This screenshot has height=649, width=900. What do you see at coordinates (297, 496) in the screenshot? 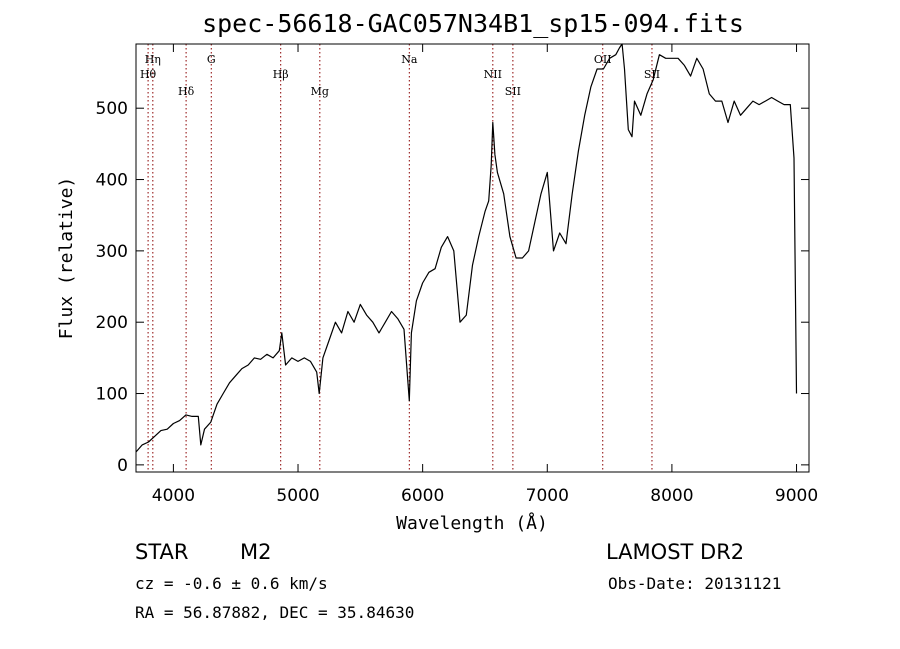
I see `x-tick-label: 5000` at bounding box center [297, 496].